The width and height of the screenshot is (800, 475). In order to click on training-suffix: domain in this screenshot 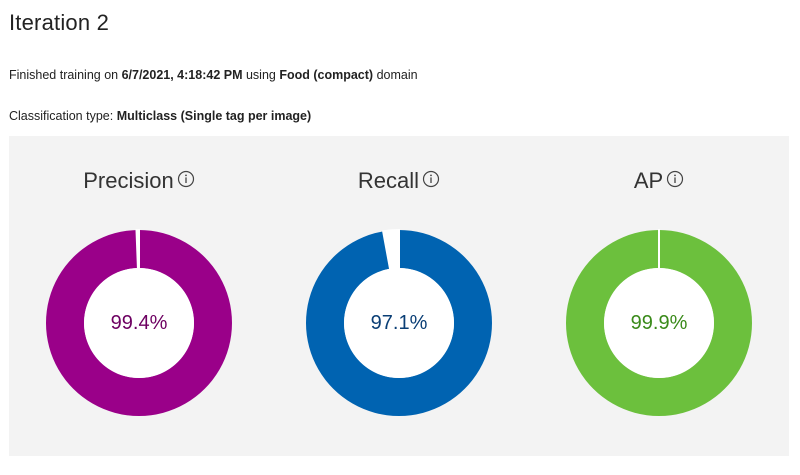, I will do `click(395, 75)`.